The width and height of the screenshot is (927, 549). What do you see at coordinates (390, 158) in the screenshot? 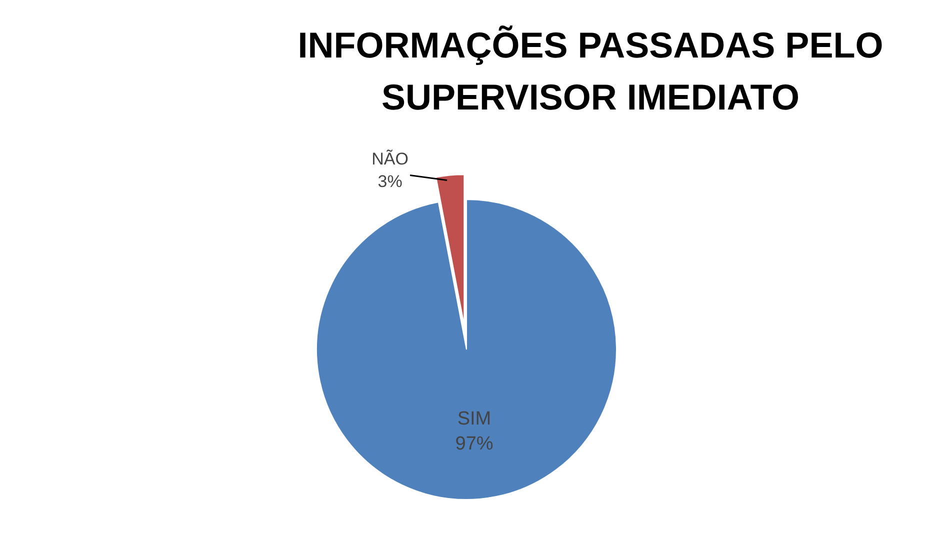
I see `slice-label: NÃO` at bounding box center [390, 158].